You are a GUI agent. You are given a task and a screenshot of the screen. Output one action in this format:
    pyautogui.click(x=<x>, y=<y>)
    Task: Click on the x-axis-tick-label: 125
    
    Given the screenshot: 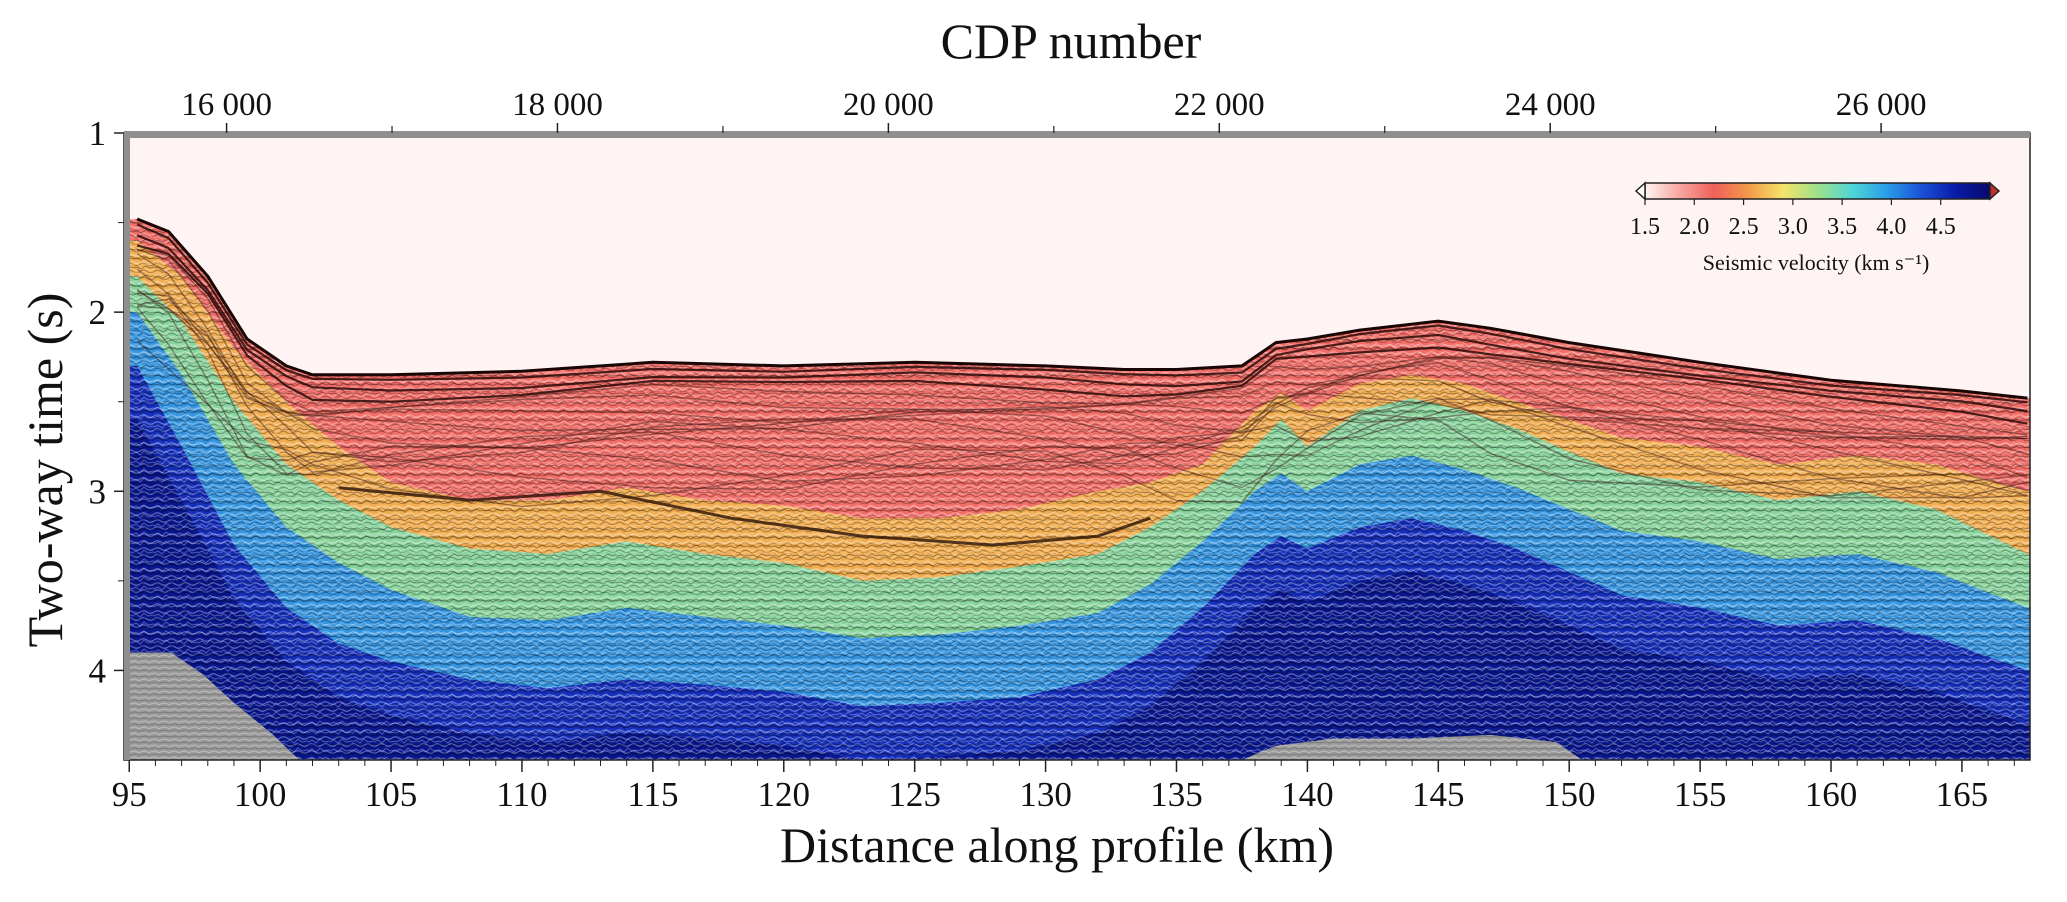 What is the action you would take?
    pyautogui.click(x=914, y=794)
    